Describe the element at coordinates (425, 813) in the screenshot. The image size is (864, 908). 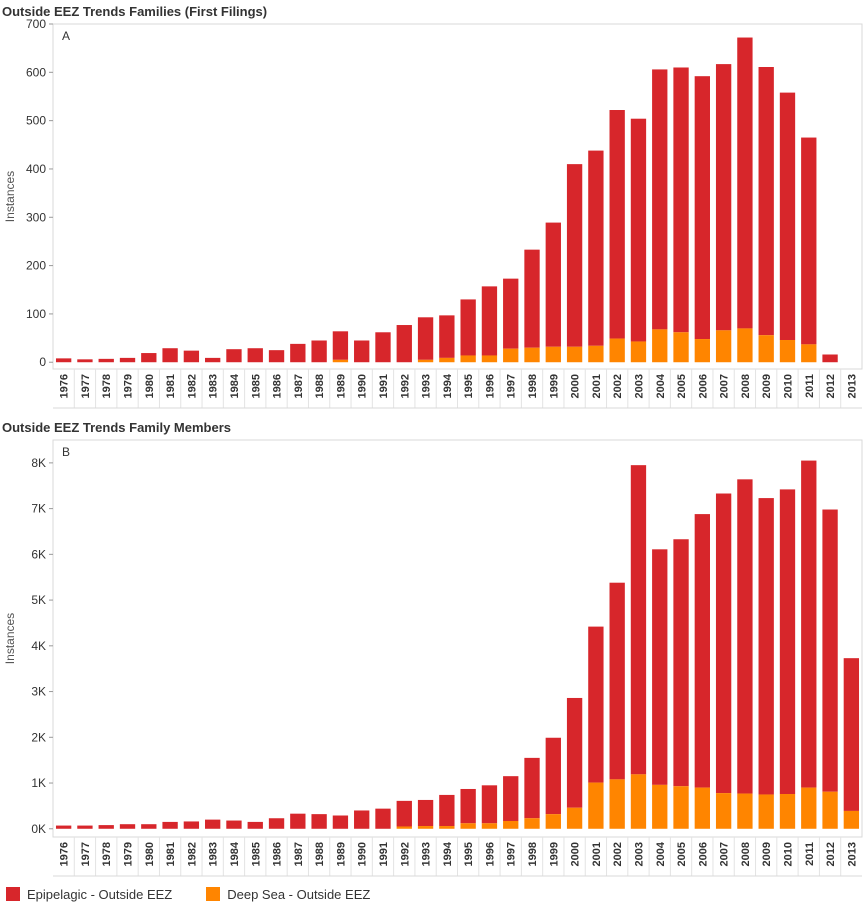
I see `chart-b-bar-epipelagic-1993` at that location.